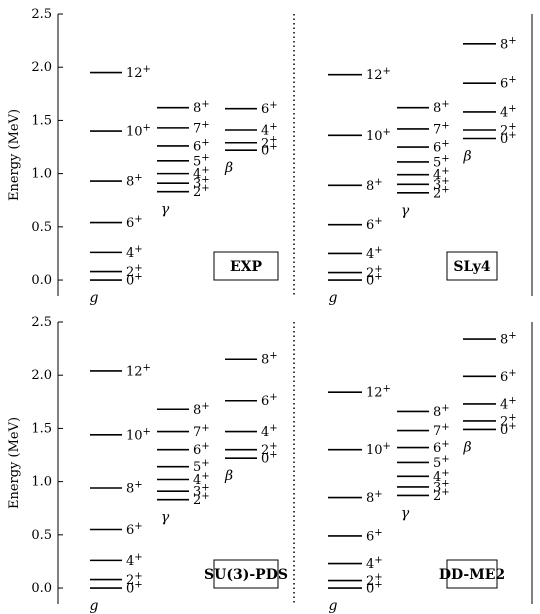  Describe the element at coordinates (251, 138) in the screenshot. I see `band-beta: 0+2+4+ 6+ β` at that location.